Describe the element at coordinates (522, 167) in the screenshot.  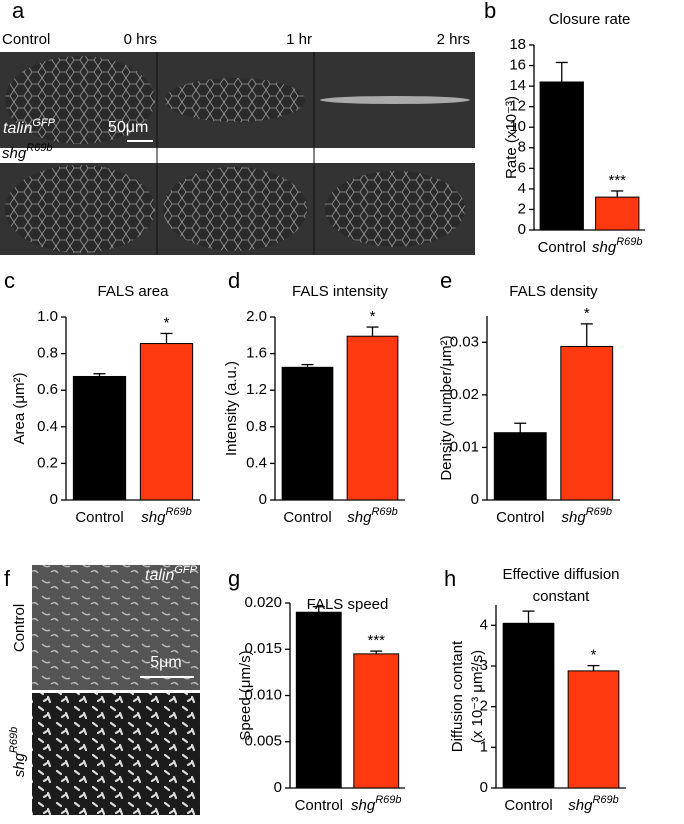
I see `y-tick-label: 6` at that location.